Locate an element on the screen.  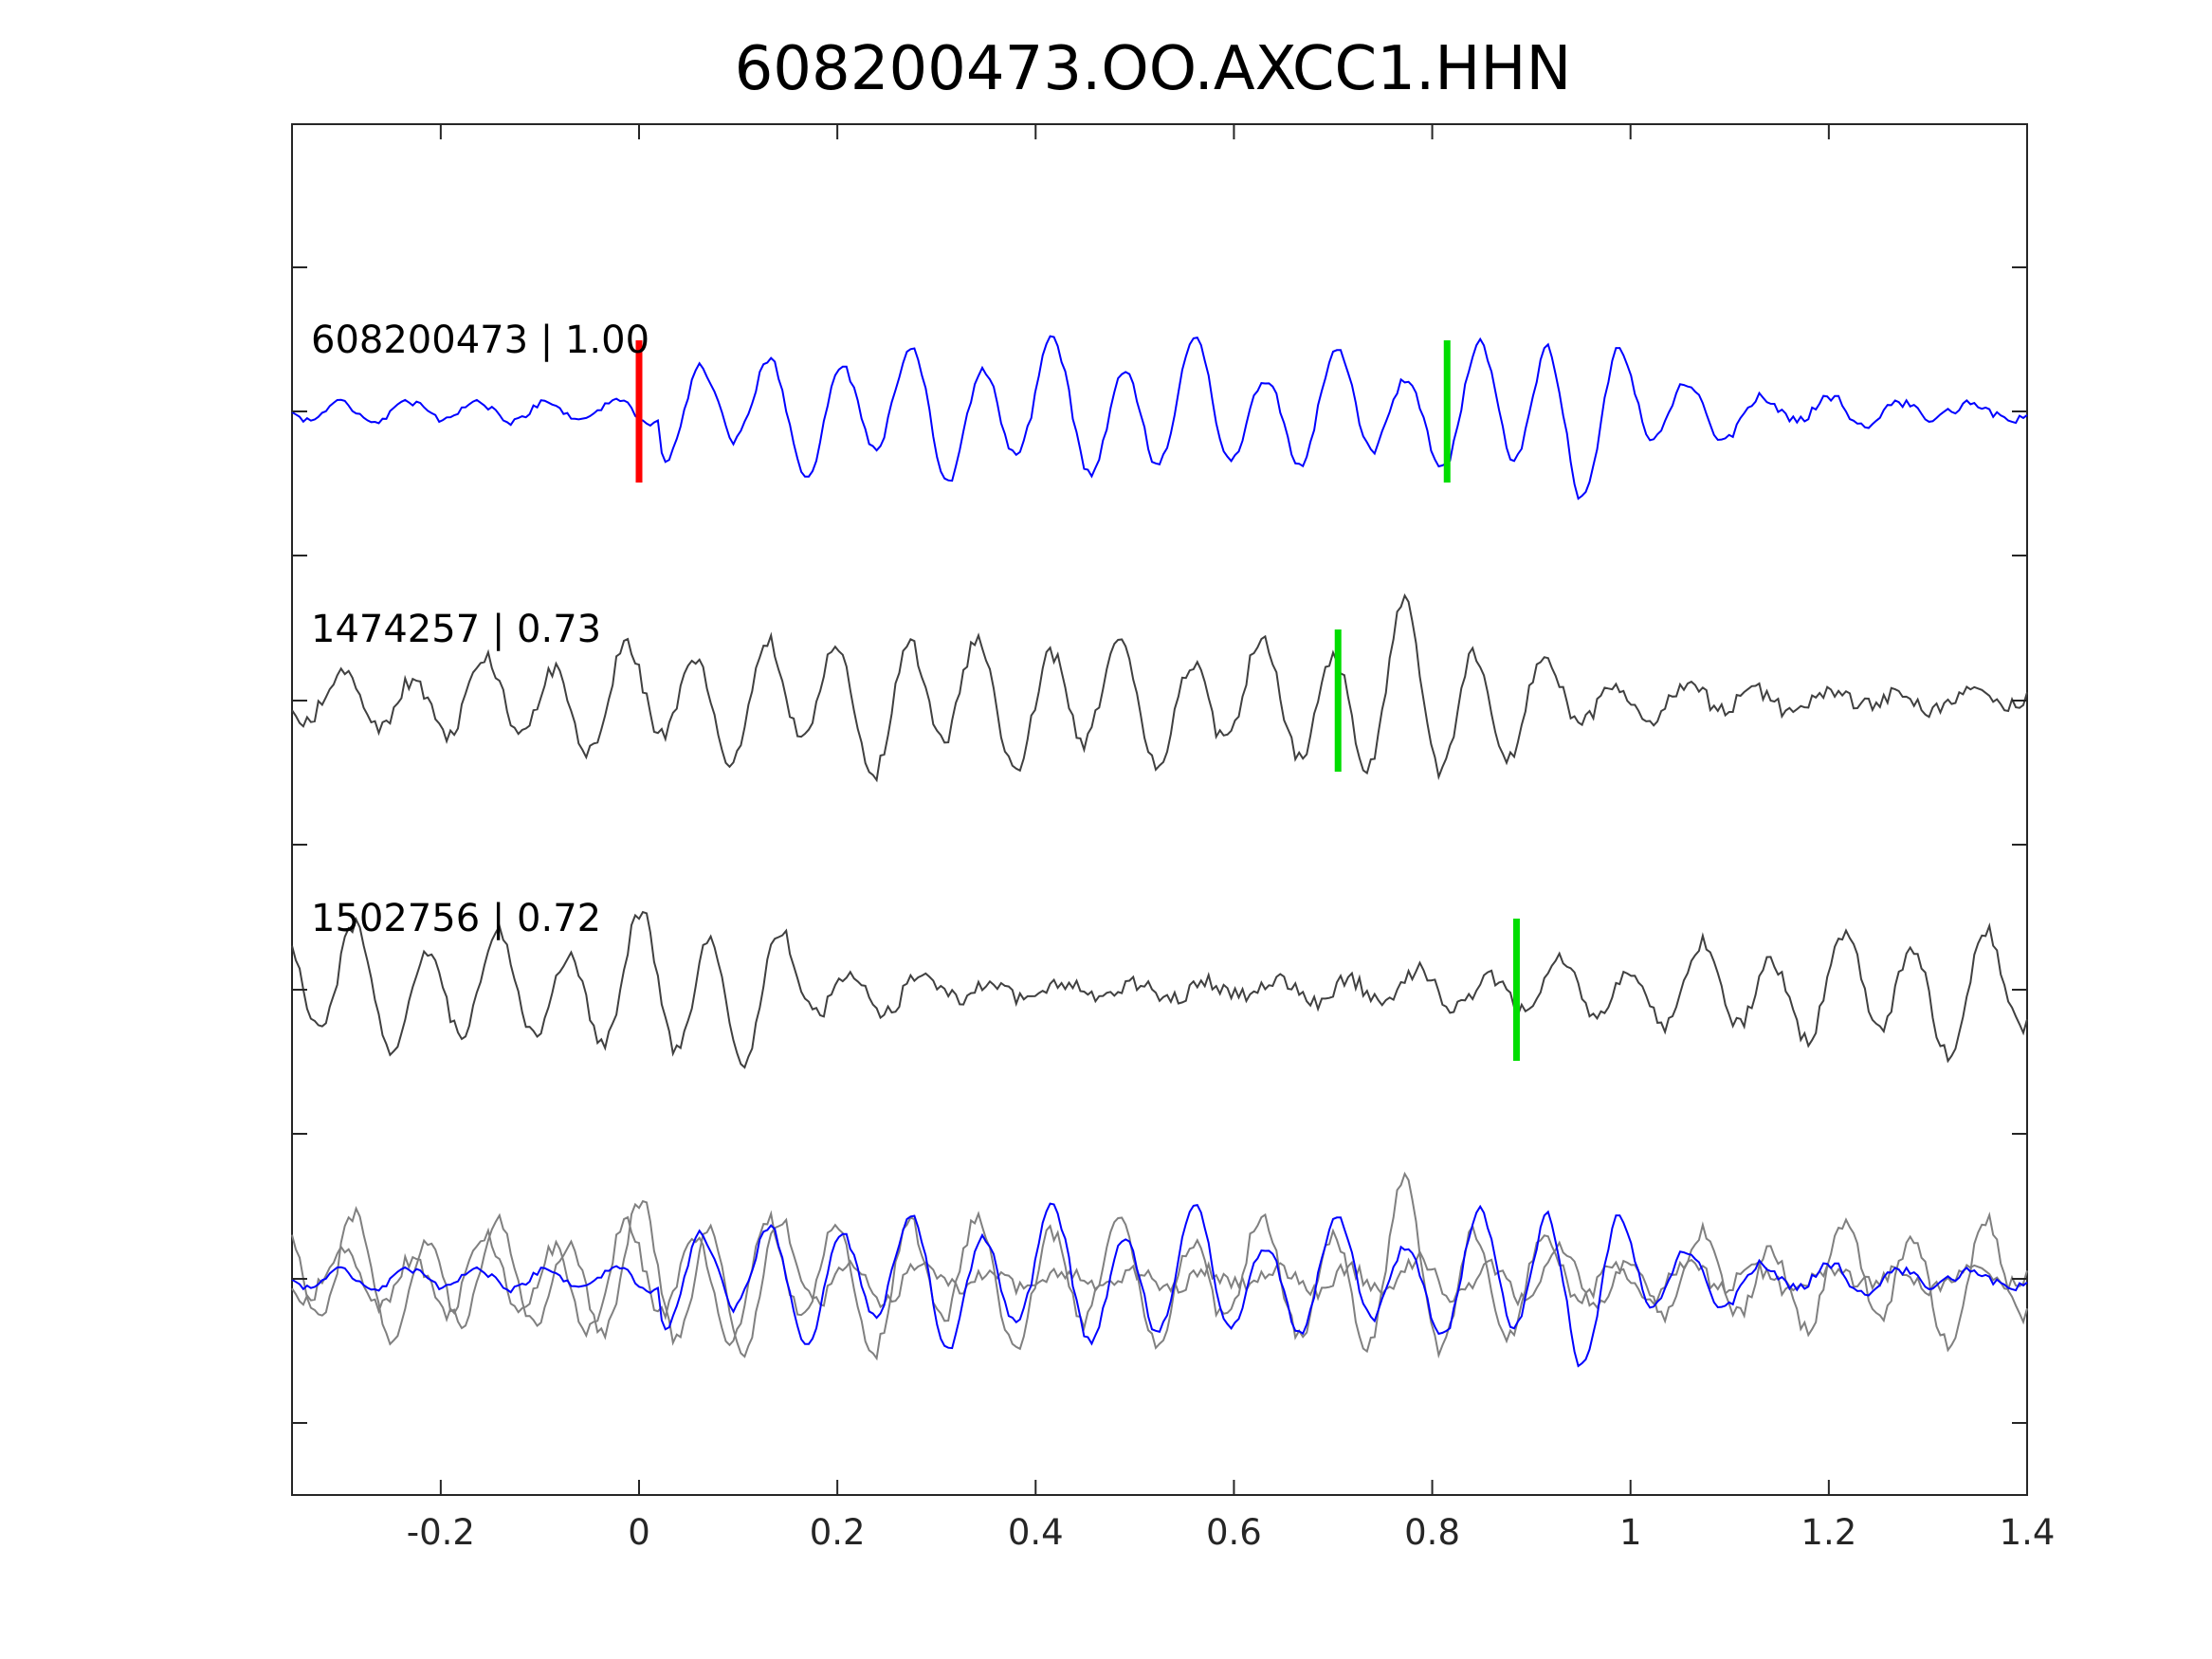
x-tick-label: 0.6 is located at coordinates (1234, 1532).